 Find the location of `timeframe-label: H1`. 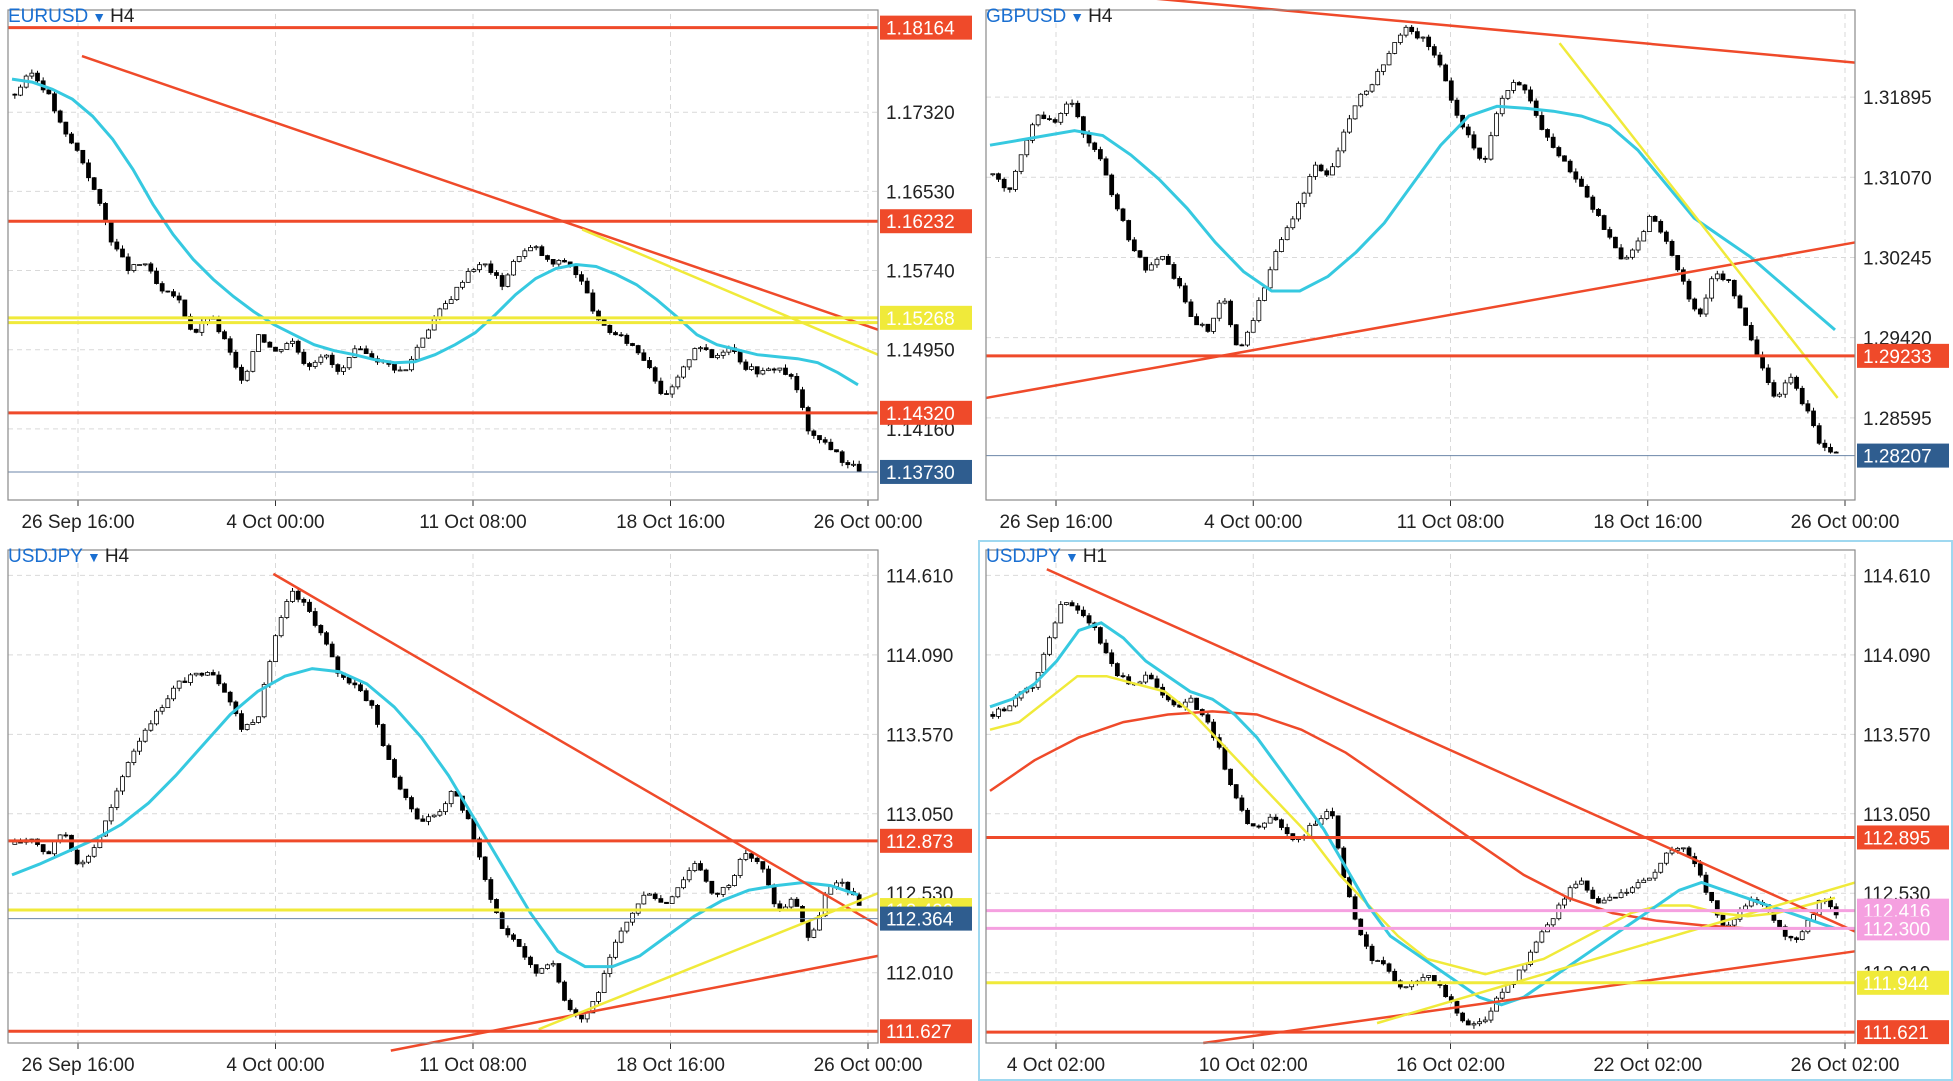

timeframe-label: H1 is located at coordinates (1095, 556).